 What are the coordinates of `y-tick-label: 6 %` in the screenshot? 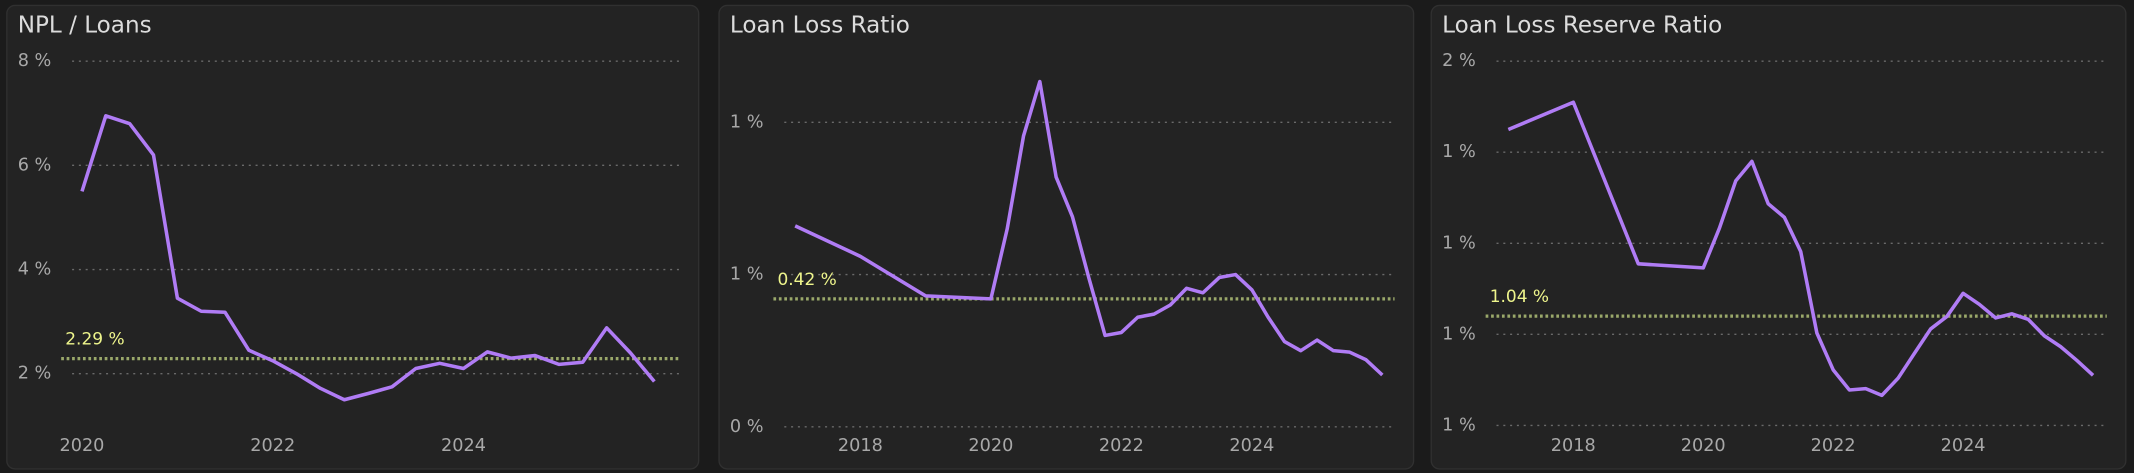 It's located at (35, 165).